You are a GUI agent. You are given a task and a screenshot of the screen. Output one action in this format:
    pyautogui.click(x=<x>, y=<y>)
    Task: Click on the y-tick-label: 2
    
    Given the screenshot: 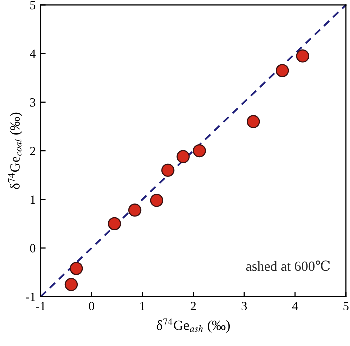 What is the action you would take?
    pyautogui.click(x=33, y=151)
    